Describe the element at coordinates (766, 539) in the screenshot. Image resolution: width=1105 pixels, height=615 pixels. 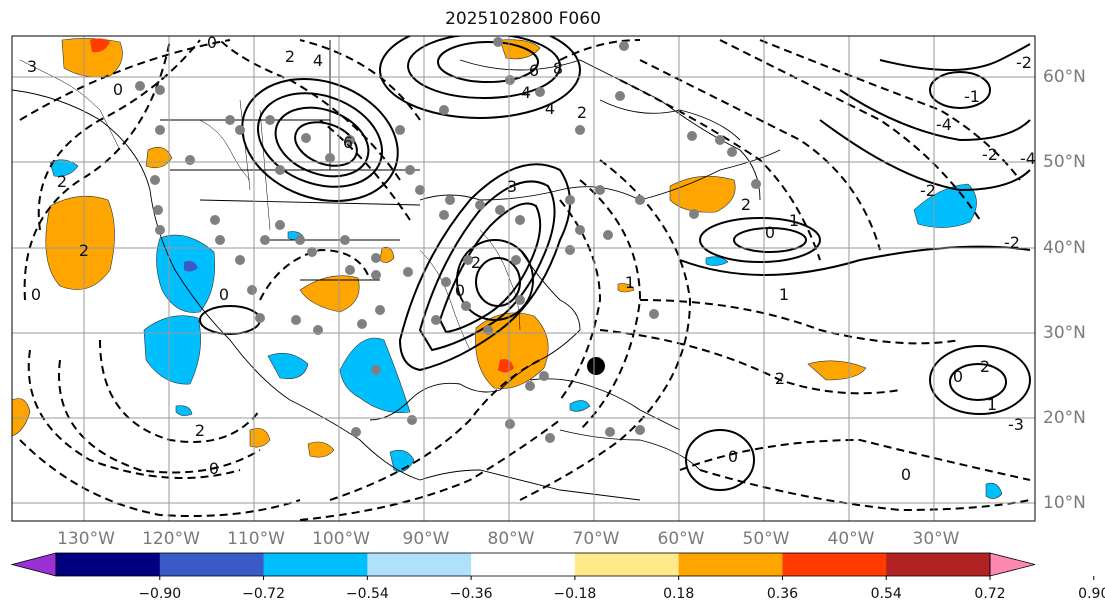
I see `longitude-label: 50°W` at that location.